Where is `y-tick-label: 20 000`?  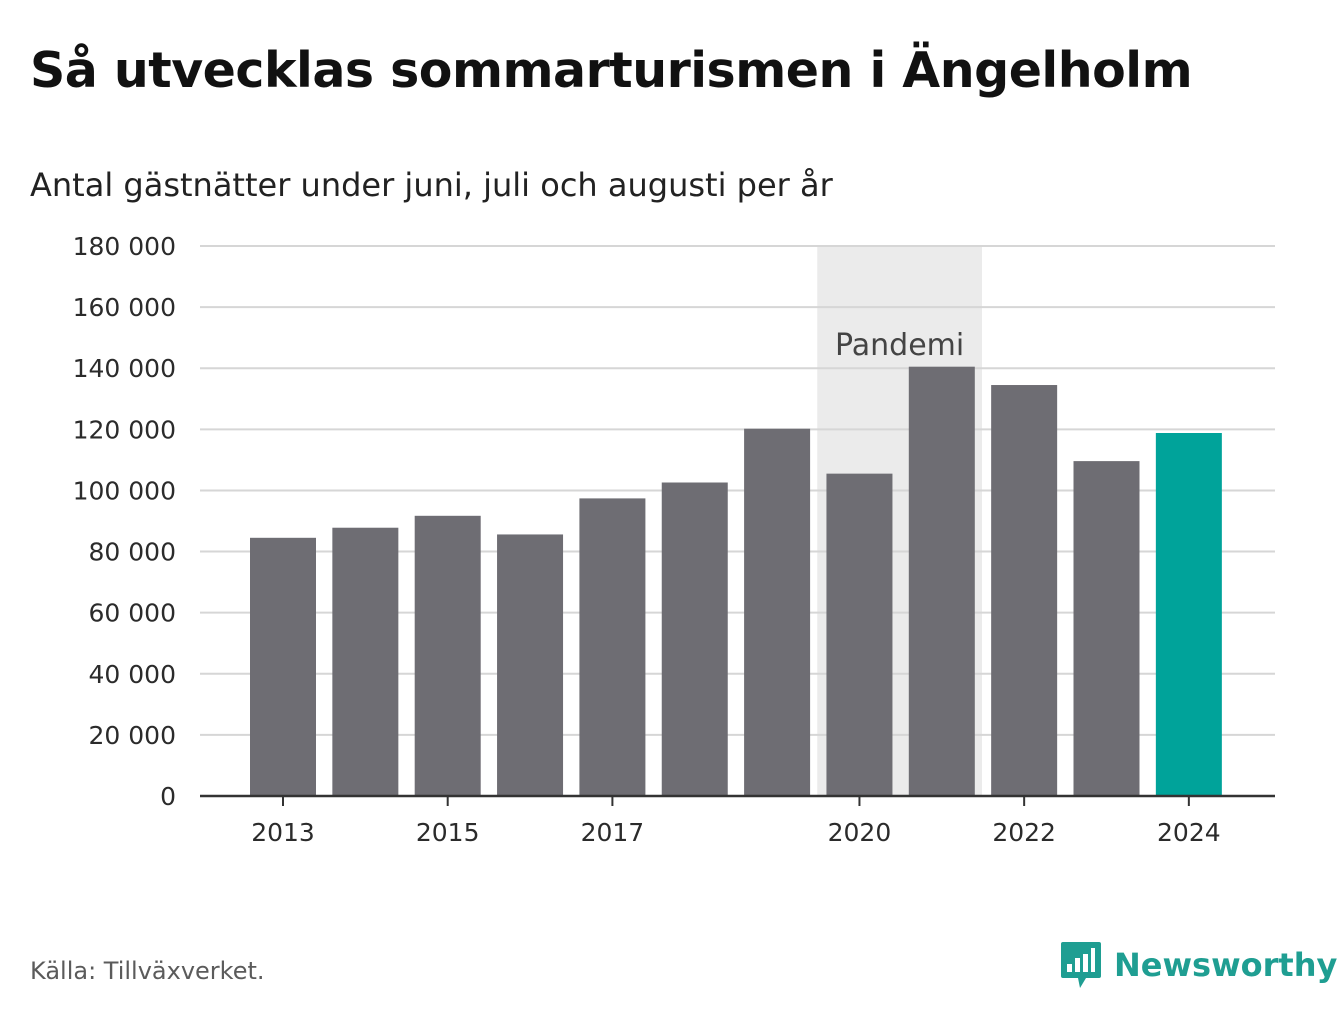 y-tick-label: 20 000 is located at coordinates (132, 735).